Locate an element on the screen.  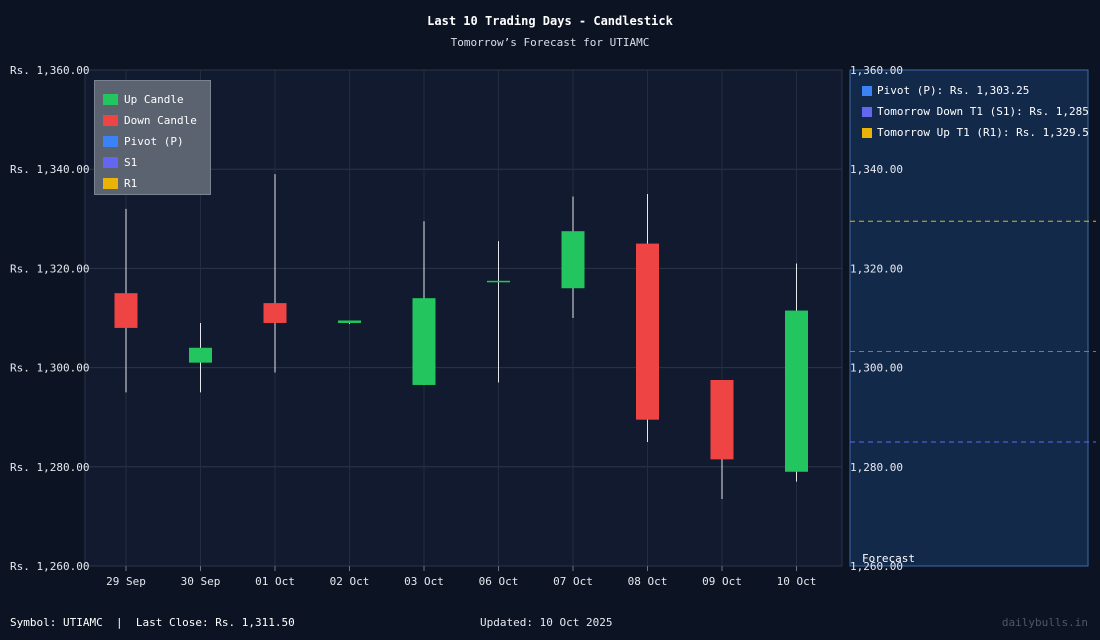
legend-item: Down Candle is located at coordinates (156, 120).